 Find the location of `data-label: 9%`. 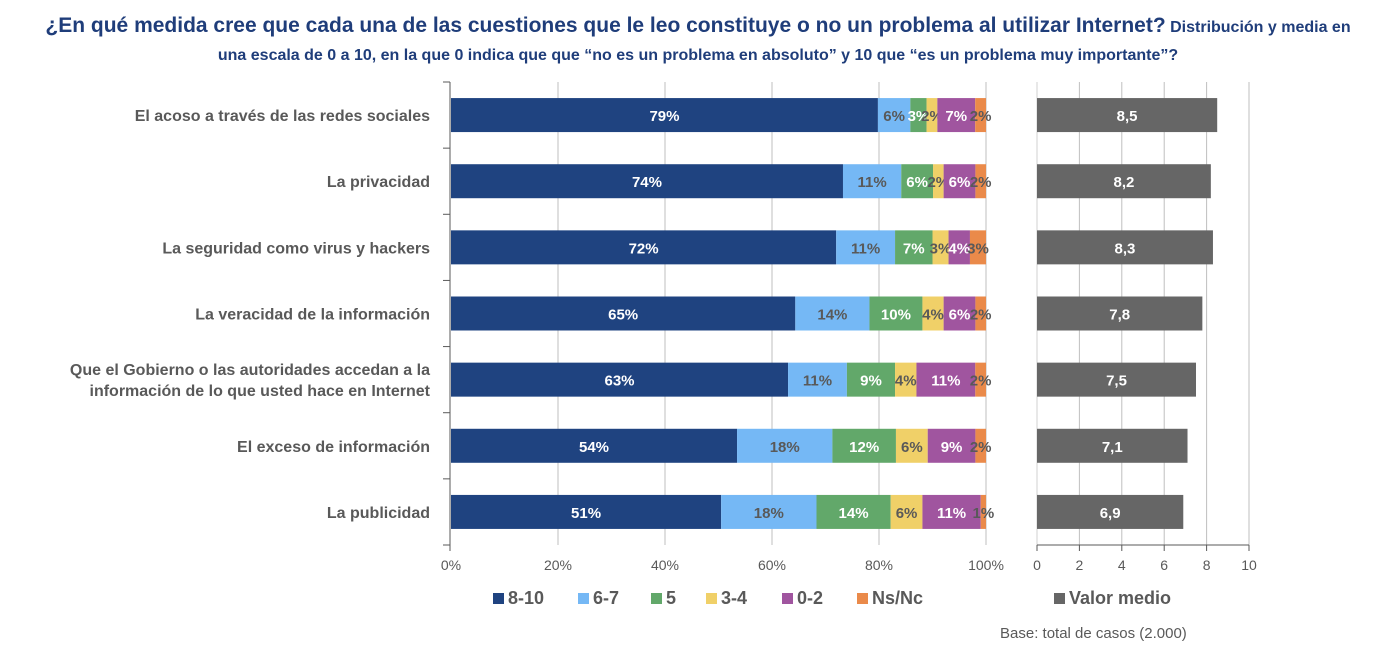

data-label: 9% is located at coordinates (871, 381).